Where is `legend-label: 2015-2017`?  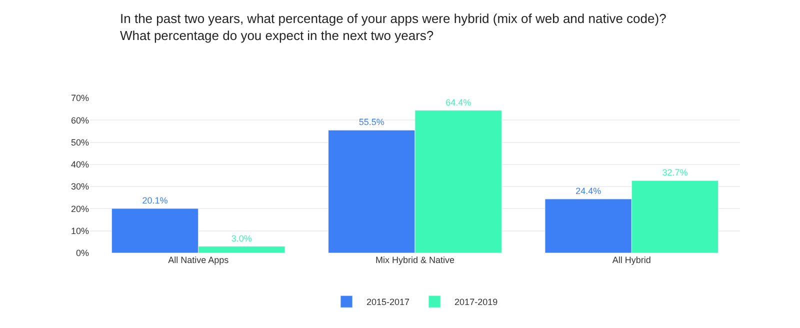 legend-label: 2015-2017 is located at coordinates (388, 302).